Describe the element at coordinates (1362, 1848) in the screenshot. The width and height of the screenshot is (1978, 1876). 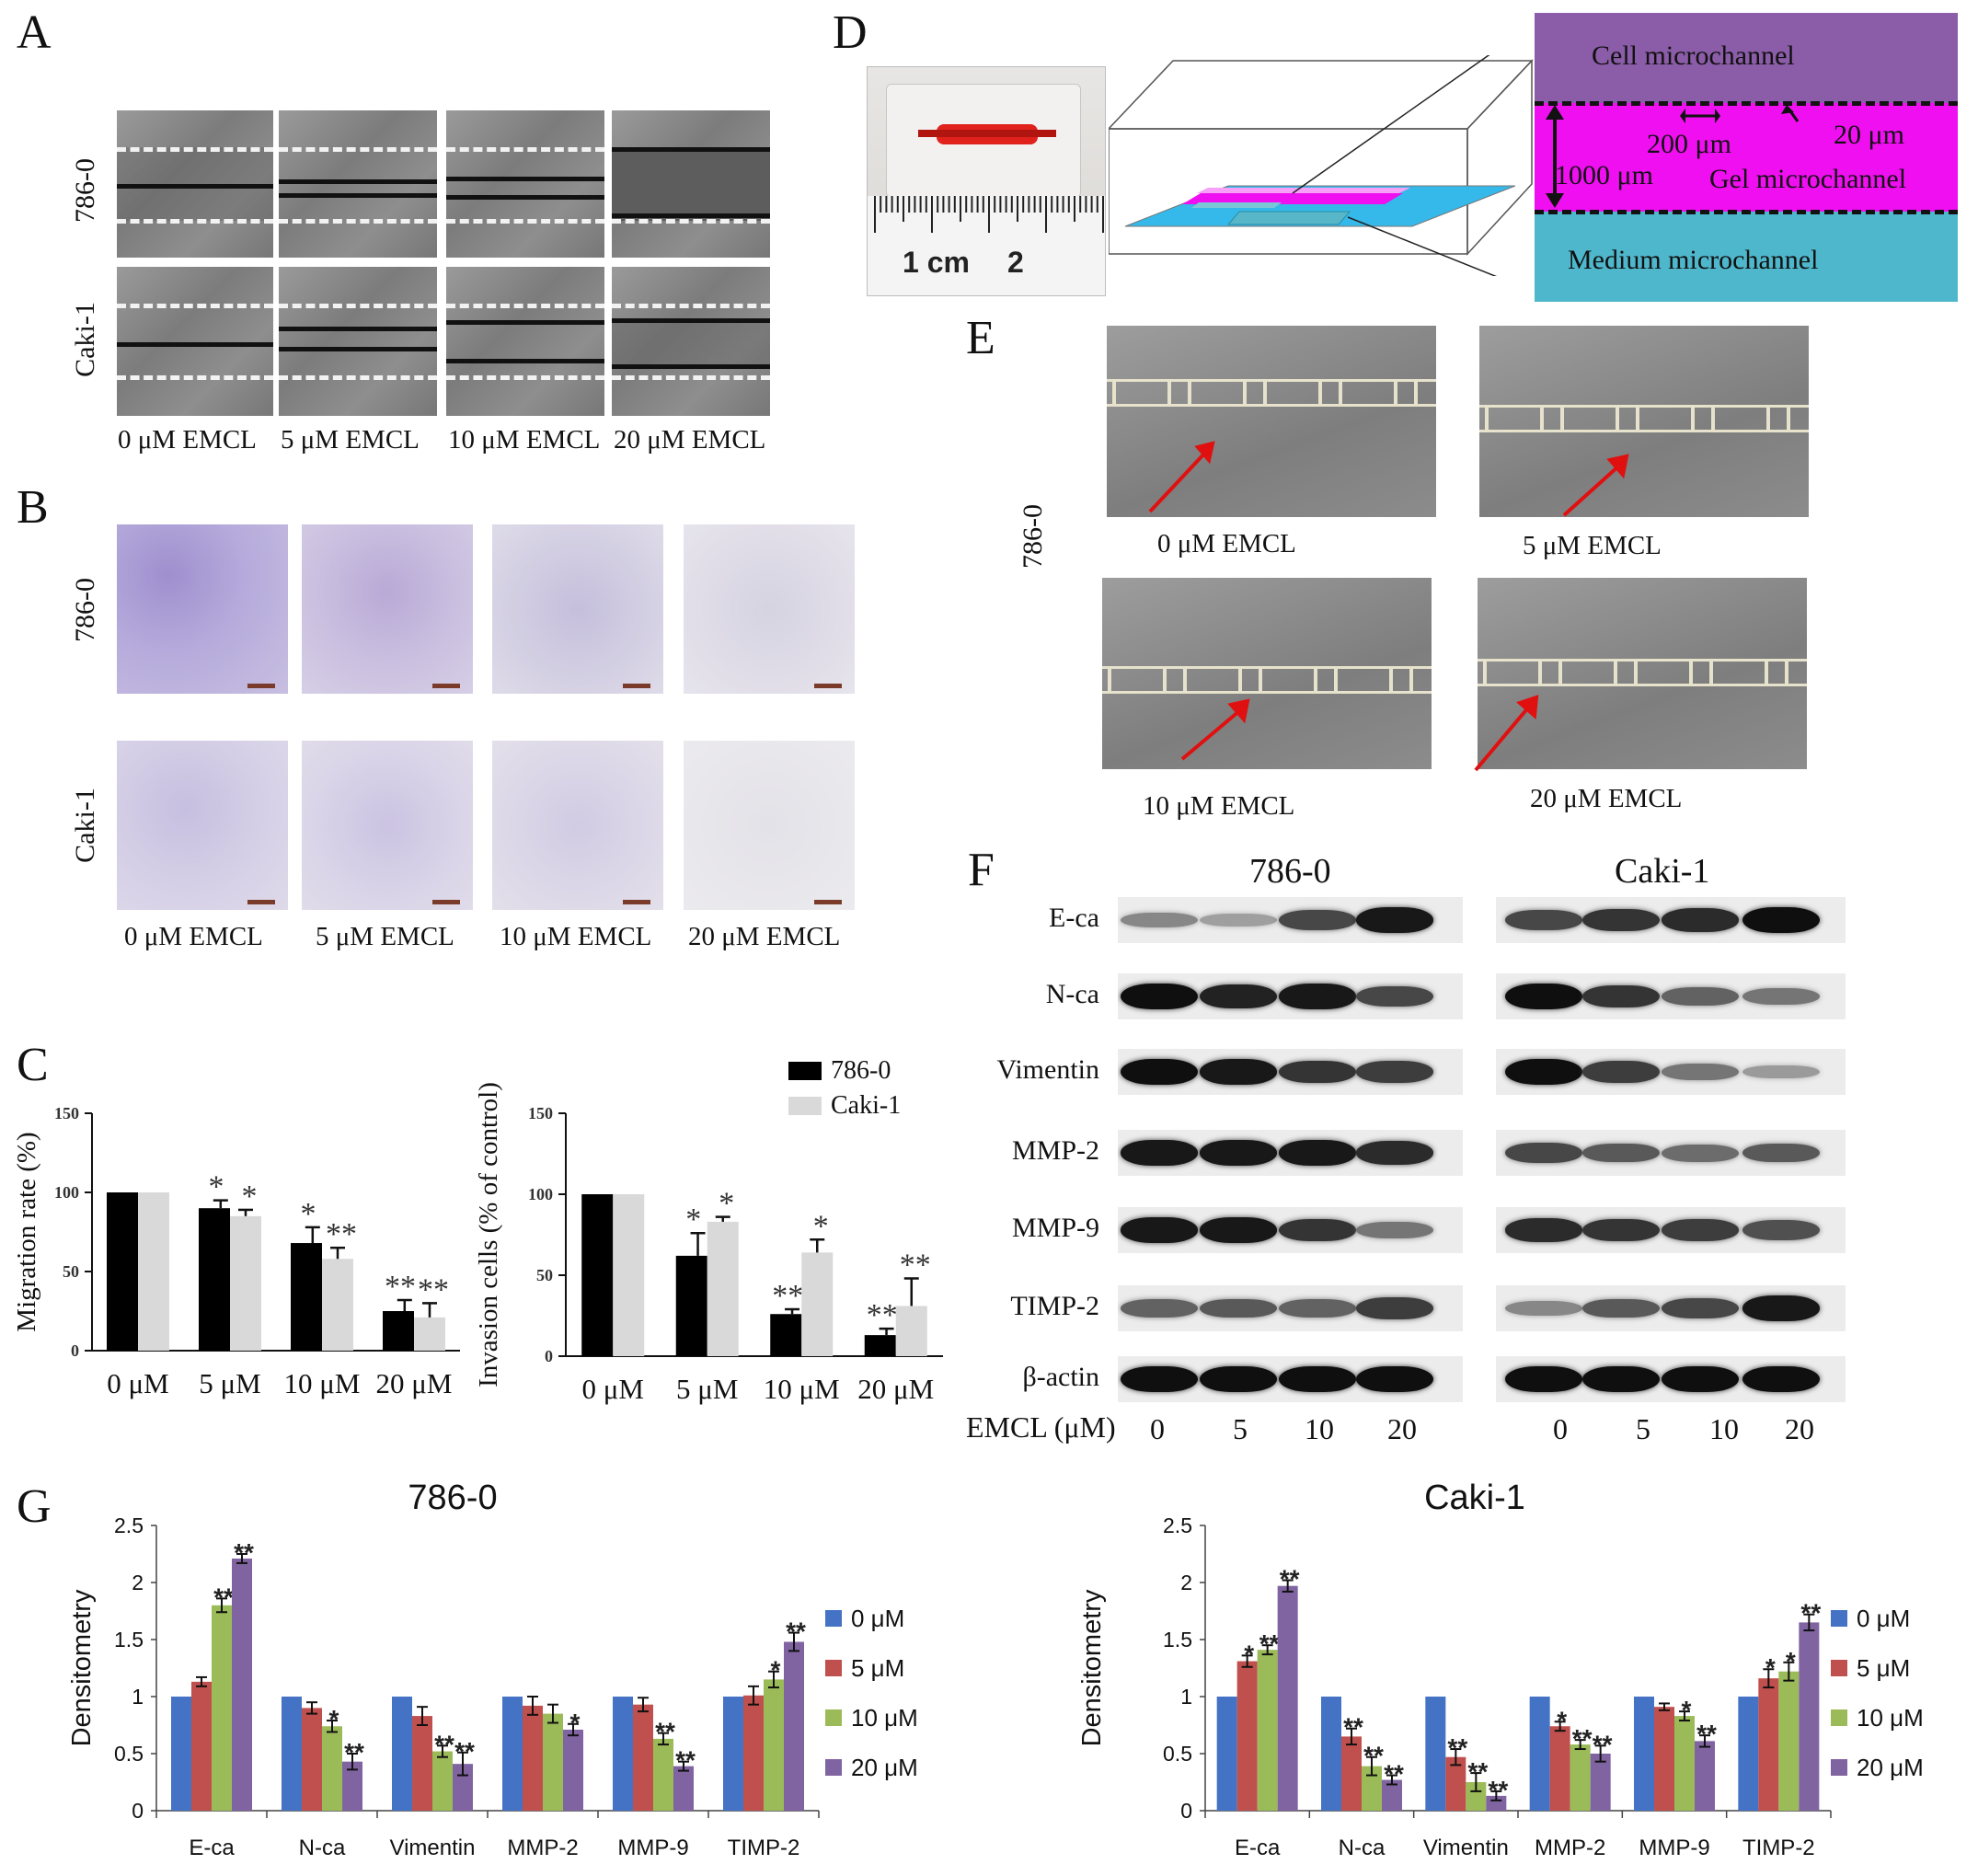
I see `x-tick-label: N-ca` at that location.